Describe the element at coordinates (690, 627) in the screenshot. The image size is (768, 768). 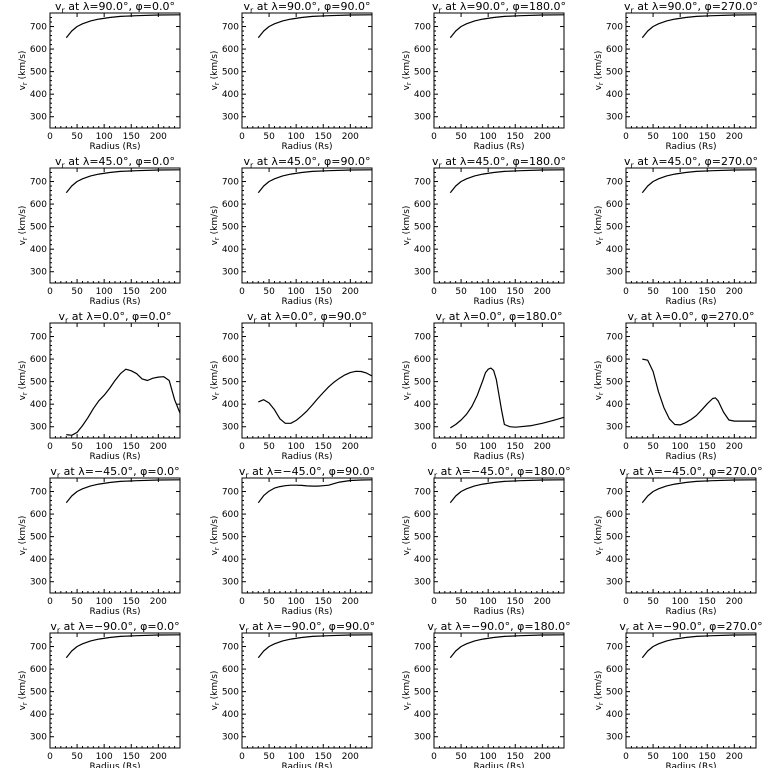
I see `panel-title: vr at λ=−90.0°, φ=270.0°` at that location.